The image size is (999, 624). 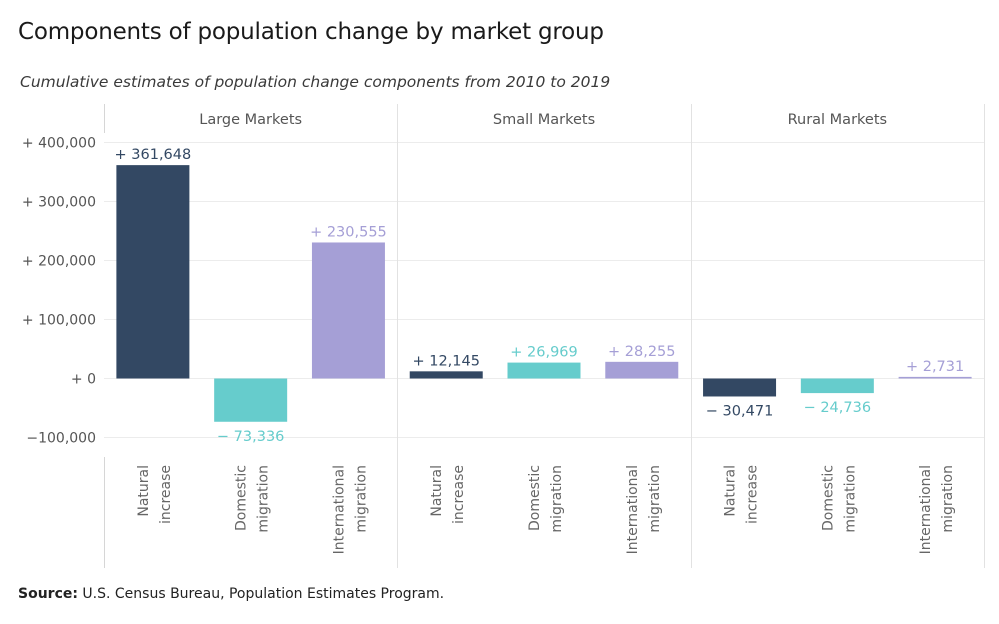 What do you see at coordinates (250, 120) in the screenshot?
I see `panel-header: Large Markets` at bounding box center [250, 120].